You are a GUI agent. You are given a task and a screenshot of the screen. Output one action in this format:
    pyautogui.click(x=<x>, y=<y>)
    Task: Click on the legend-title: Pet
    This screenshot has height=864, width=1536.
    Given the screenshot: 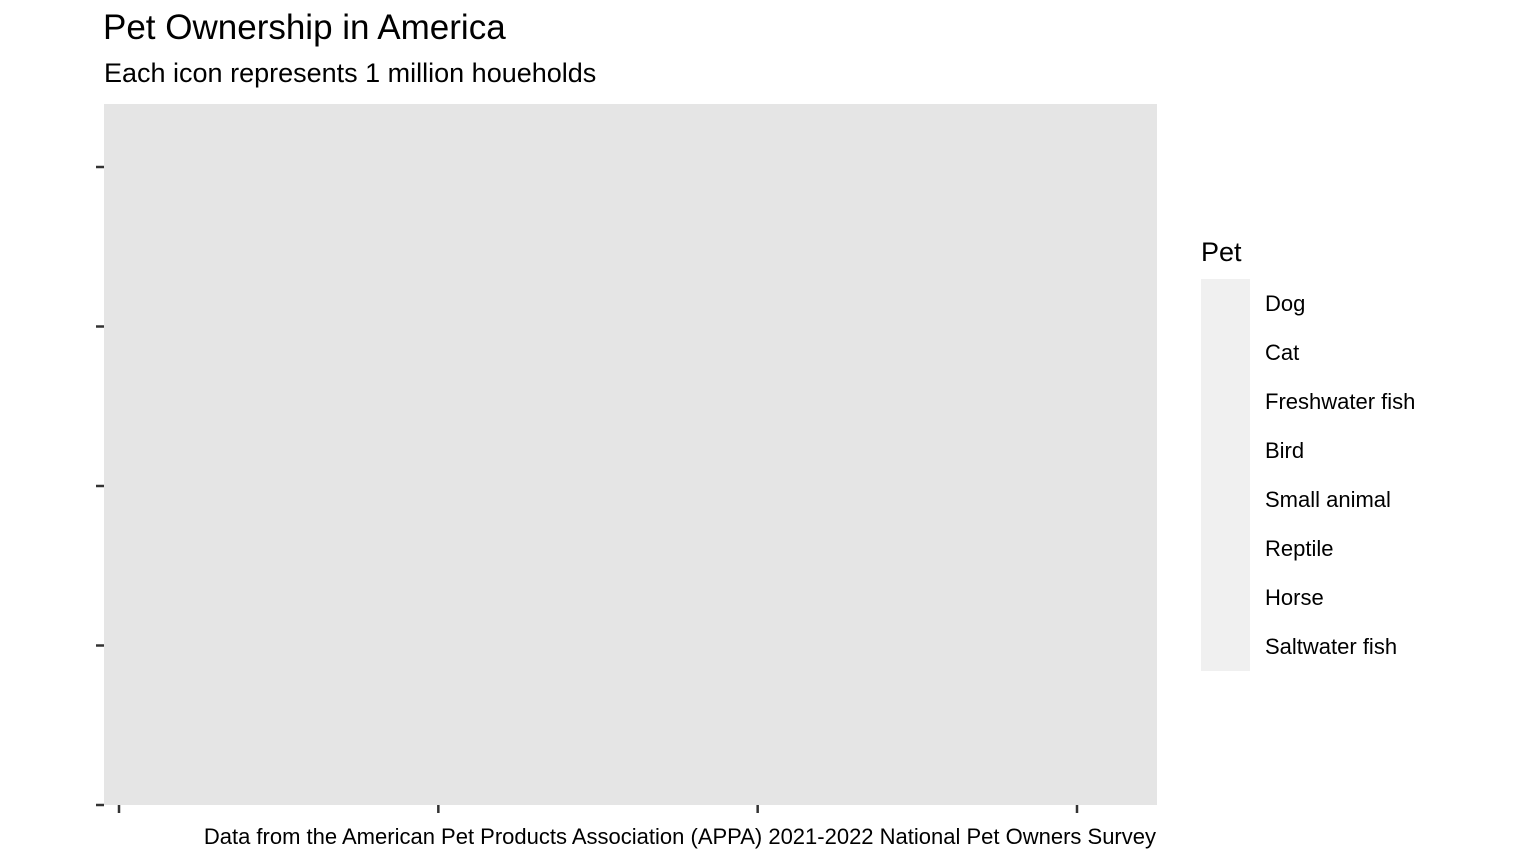 What is the action you would take?
    pyautogui.click(x=1221, y=252)
    